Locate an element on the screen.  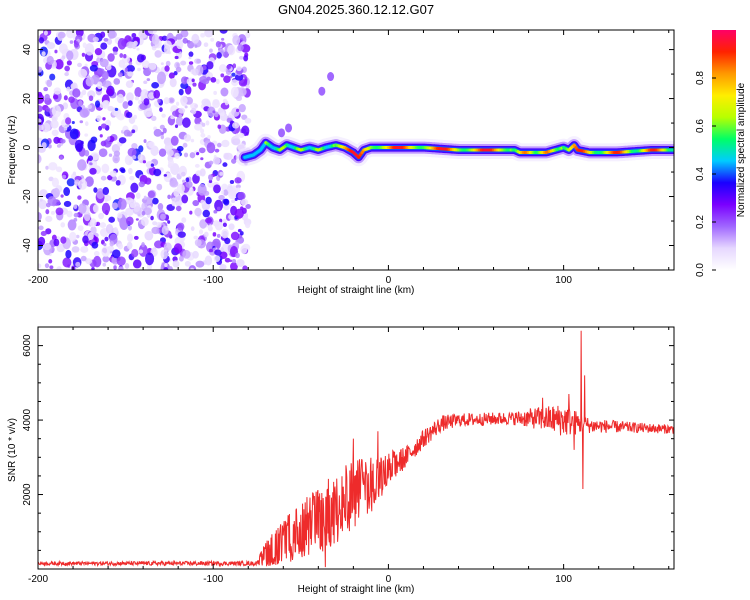
colorbar-label: Normalized spectral amplitude is located at coordinates (741, 149).